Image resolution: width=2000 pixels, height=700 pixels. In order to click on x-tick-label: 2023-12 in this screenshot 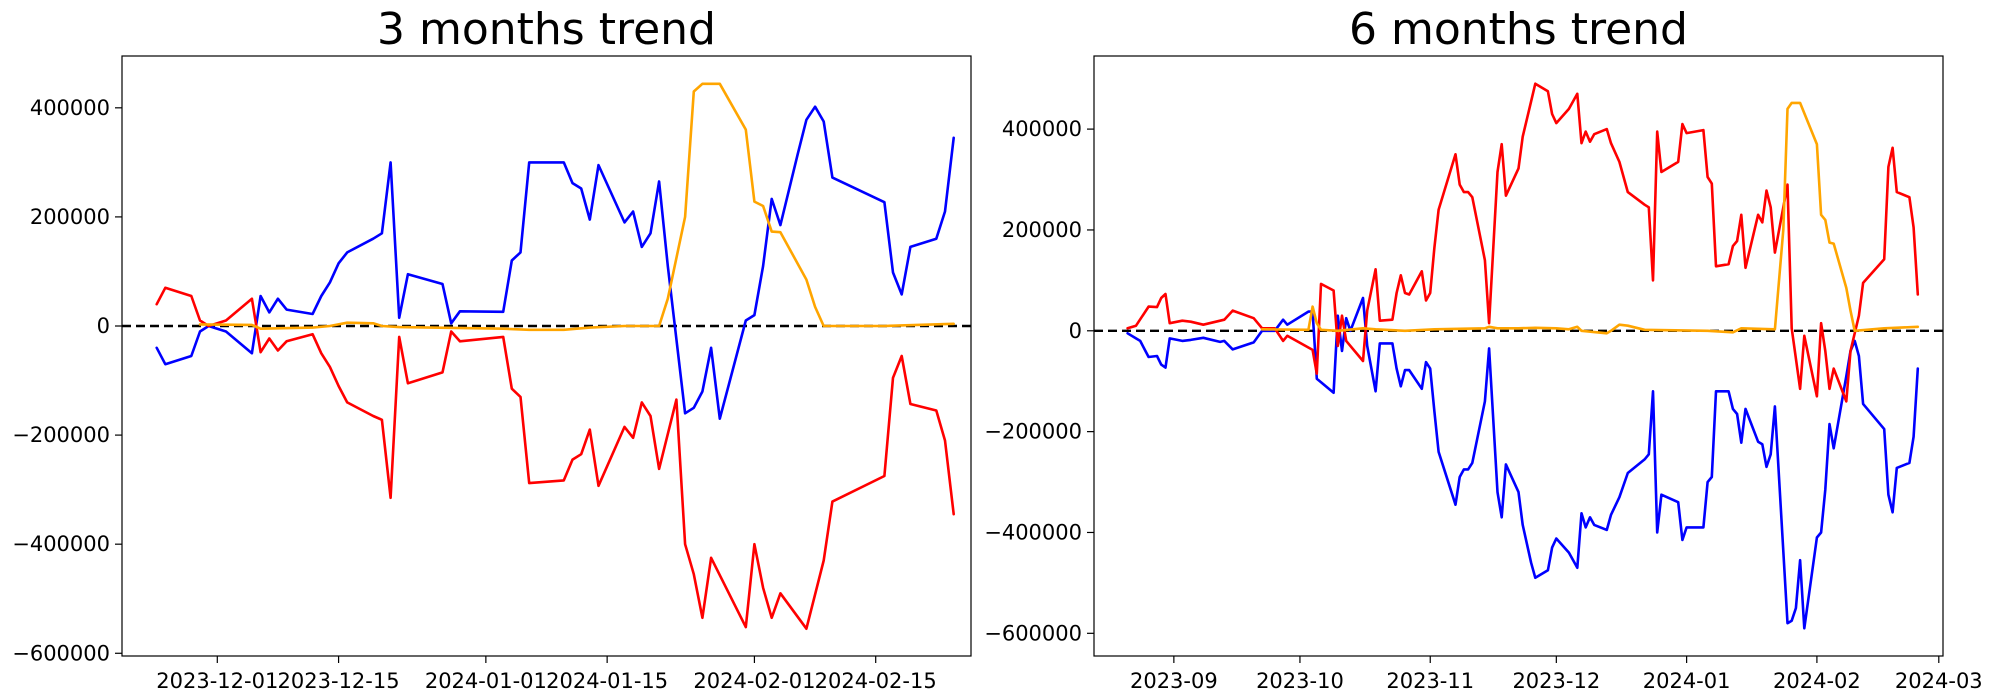, I will do `click(1556, 681)`.